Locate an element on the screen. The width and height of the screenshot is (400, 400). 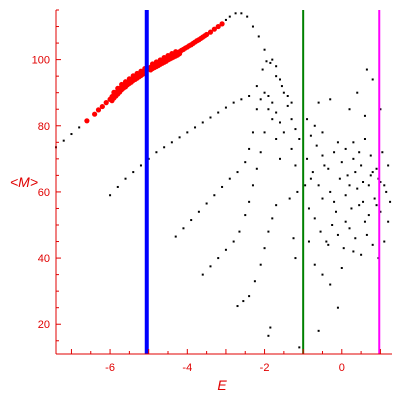
x-tick-label: -4 is located at coordinates (187, 368).